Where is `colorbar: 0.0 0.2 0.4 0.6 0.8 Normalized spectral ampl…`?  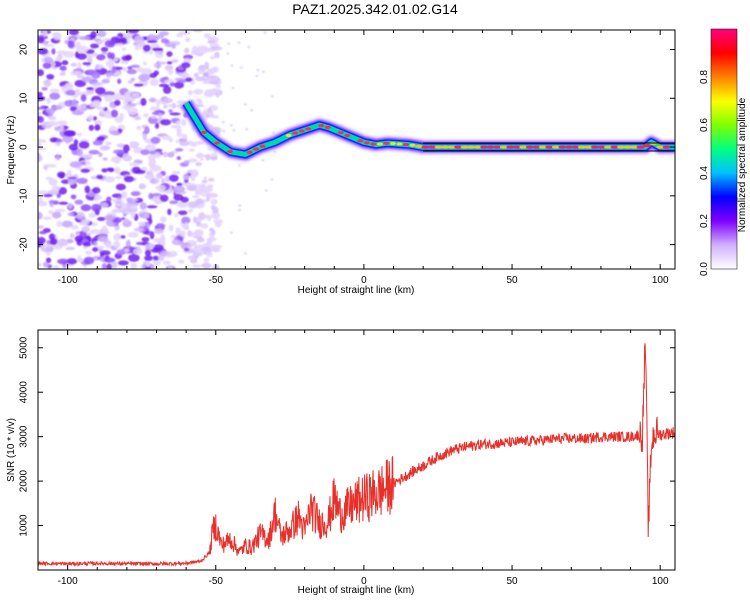 colorbar: 0.0 0.2 0.4 0.6 0.8 Normalized spectral ampl… is located at coordinates (723, 152).